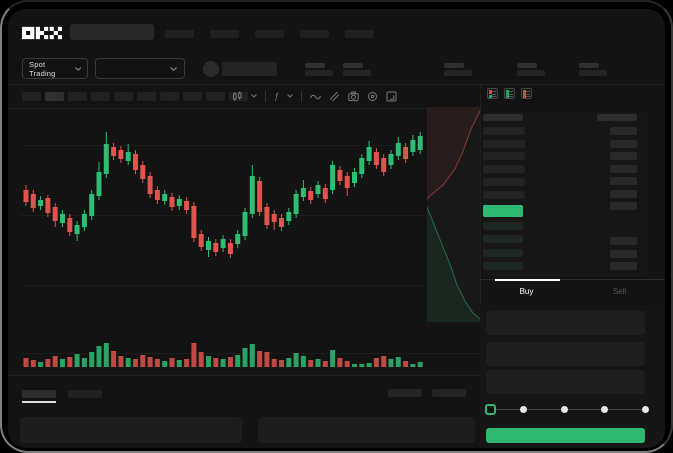  I want to click on header-nav, so click(269, 34).